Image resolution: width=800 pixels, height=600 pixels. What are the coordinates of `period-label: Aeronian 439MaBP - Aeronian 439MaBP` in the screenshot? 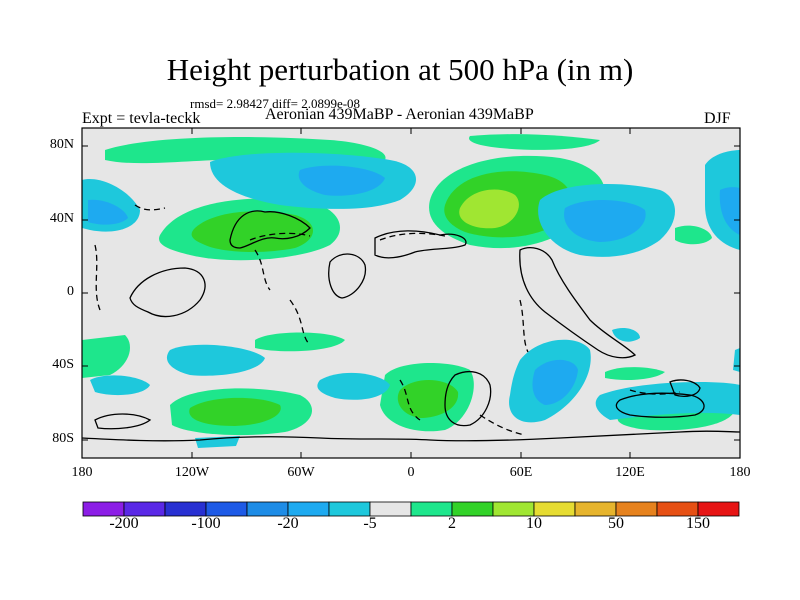 It's located at (399, 114).